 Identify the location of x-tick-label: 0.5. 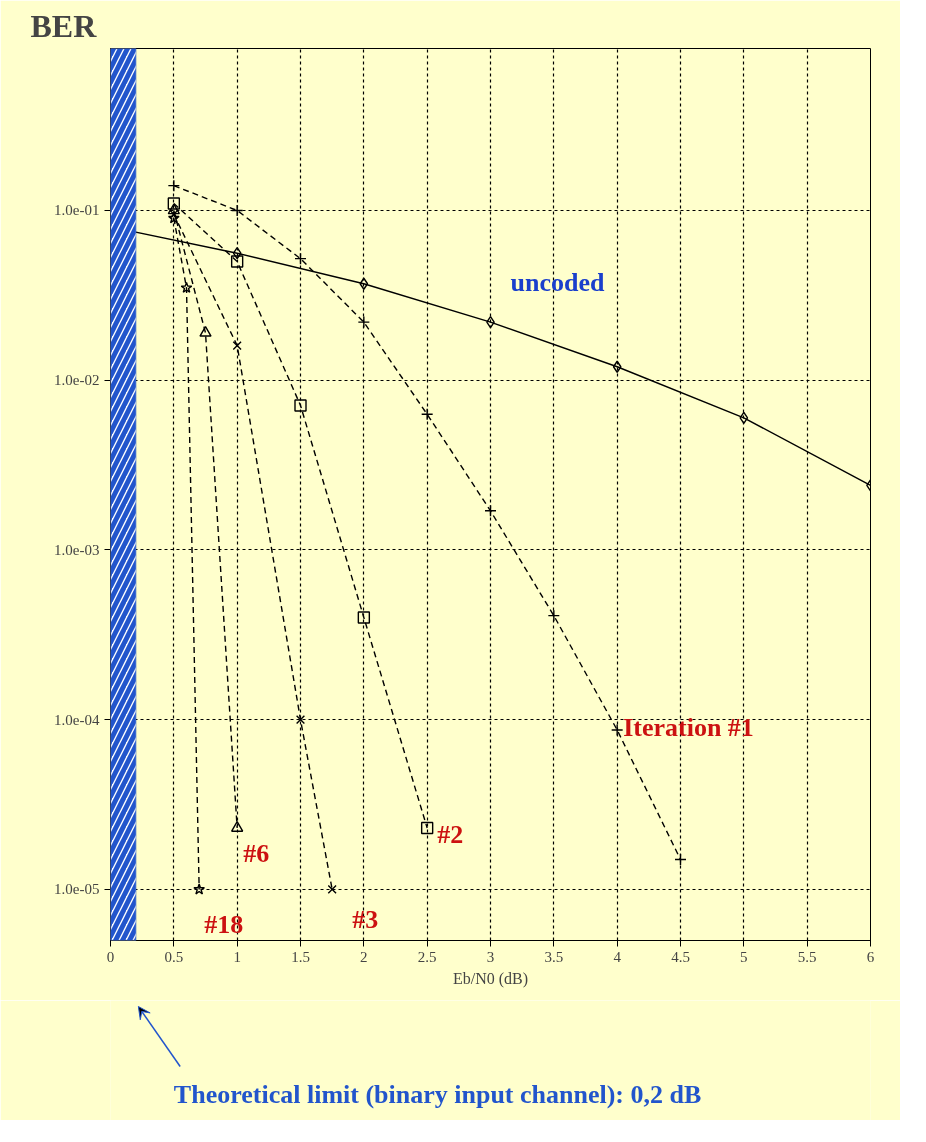
(174, 956).